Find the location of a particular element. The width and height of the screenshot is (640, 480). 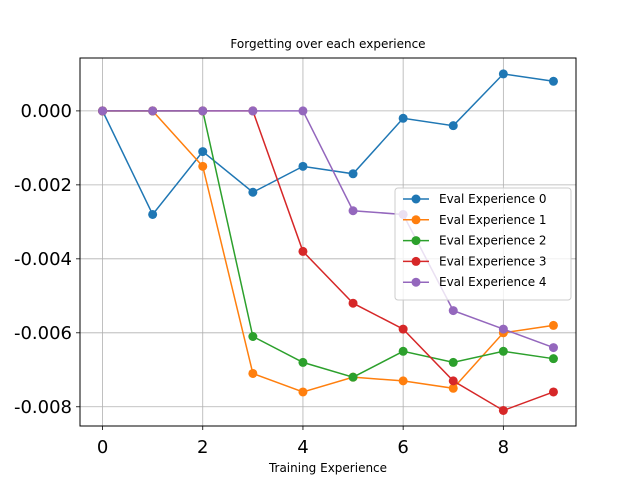

legend-label: Eval Experience 3 is located at coordinates (493, 261).